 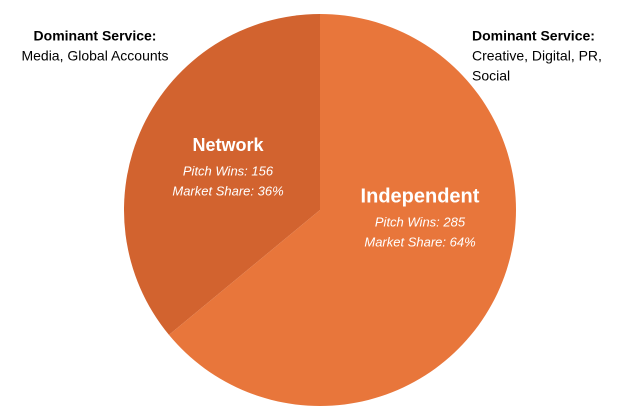 What do you see at coordinates (491, 76) in the screenshot?
I see `annotation-line: Social` at bounding box center [491, 76].